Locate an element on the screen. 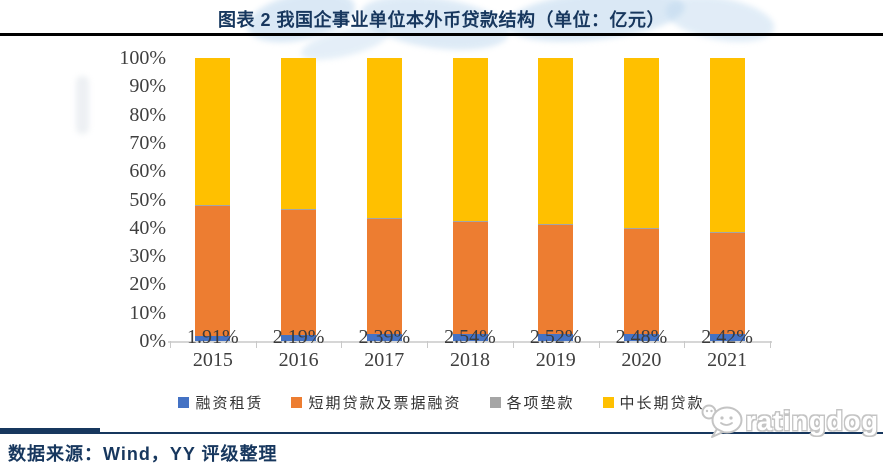 The width and height of the screenshot is (883, 471). y-axis-tick-label: 50% is located at coordinates (147, 199).